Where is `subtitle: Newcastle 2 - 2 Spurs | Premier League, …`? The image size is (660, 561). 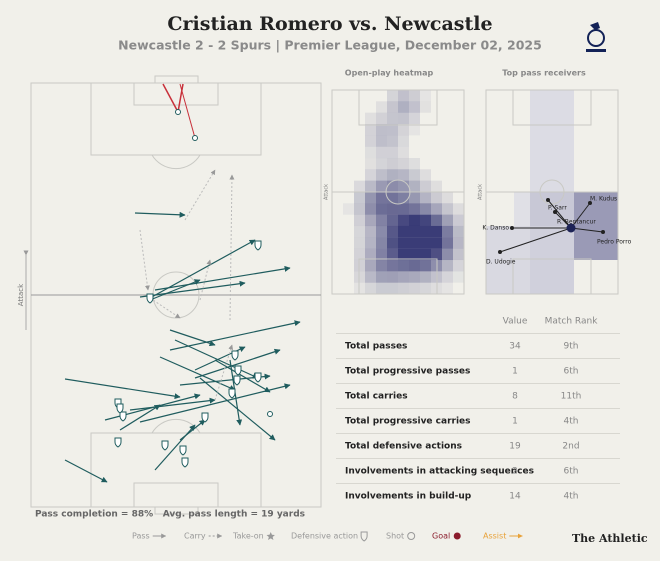 subtitle: Newcastle 2 - 2 Spurs | Premier League, … is located at coordinates (330, 45).